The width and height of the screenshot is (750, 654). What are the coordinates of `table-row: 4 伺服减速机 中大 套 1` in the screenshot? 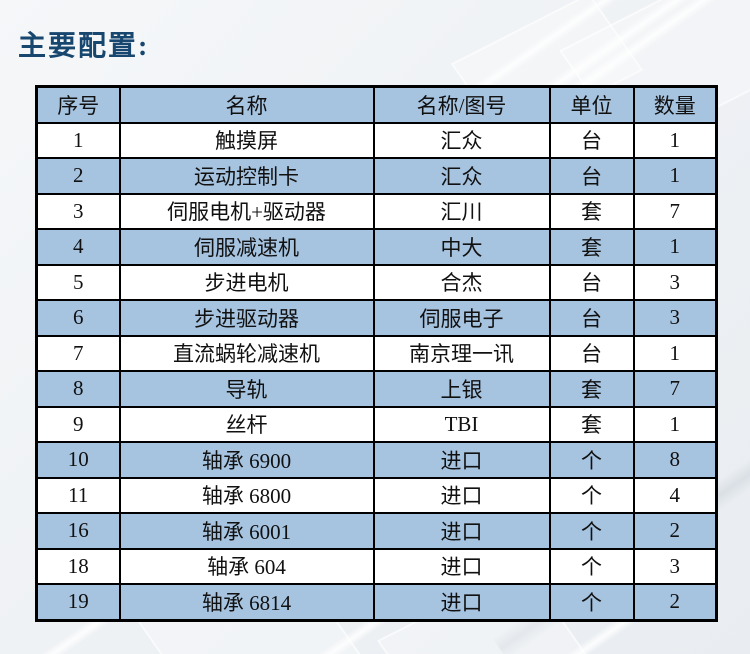 It's located at (376, 247).